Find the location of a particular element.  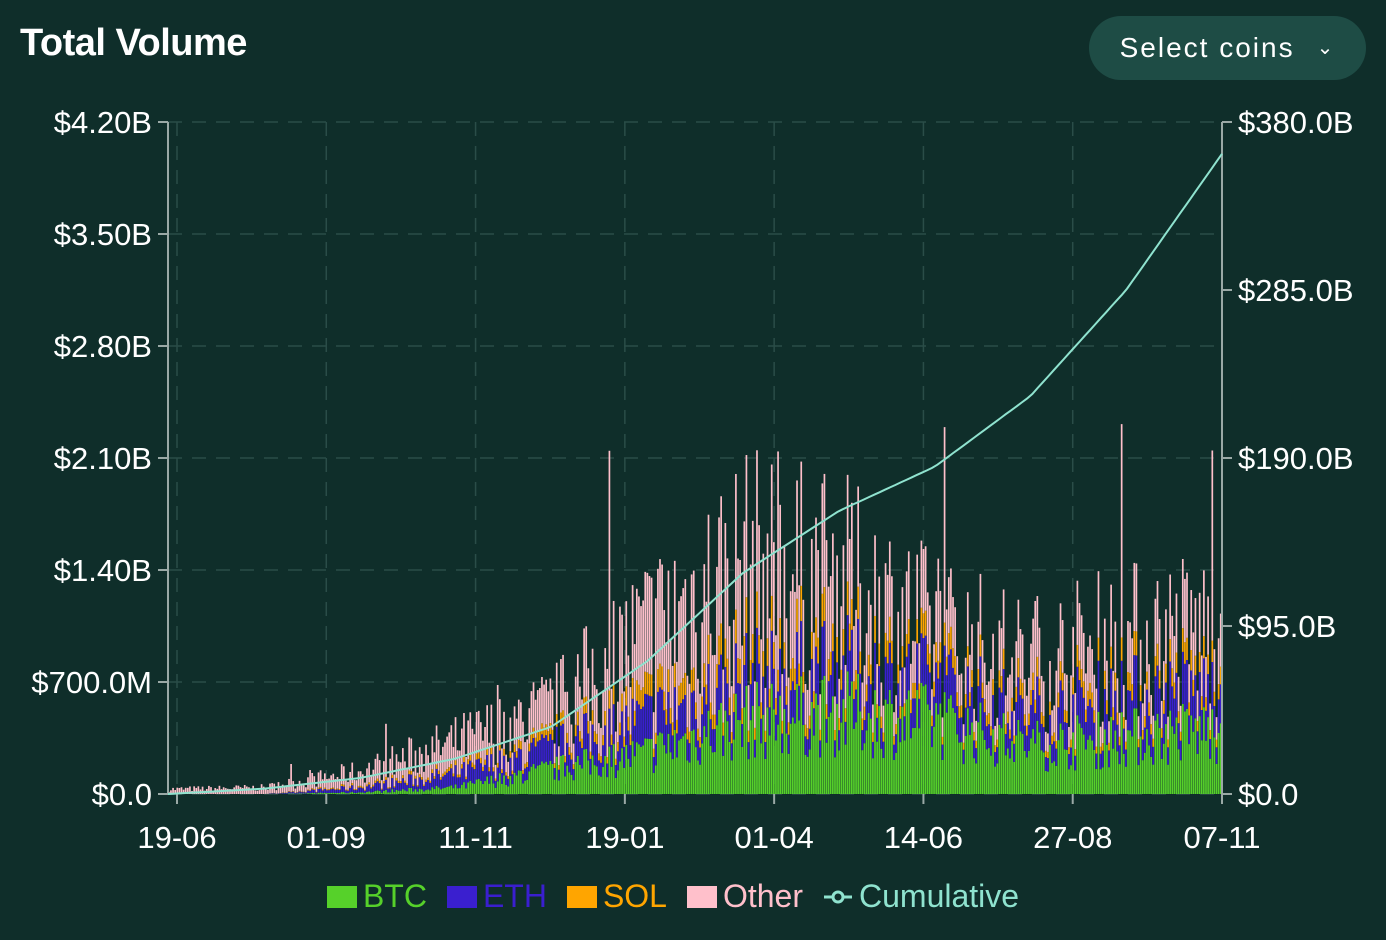

select-coins-button: Select coins ⌄ is located at coordinates (1227, 48).